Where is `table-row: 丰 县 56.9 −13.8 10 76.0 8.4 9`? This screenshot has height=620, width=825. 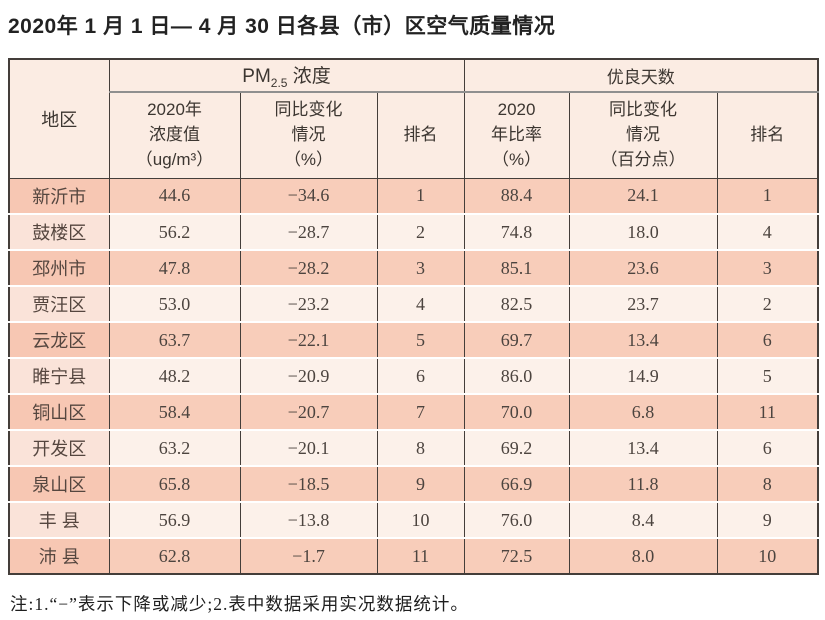 table-row: 丰 县 56.9 −13.8 10 76.0 8.4 9 is located at coordinates (413, 519).